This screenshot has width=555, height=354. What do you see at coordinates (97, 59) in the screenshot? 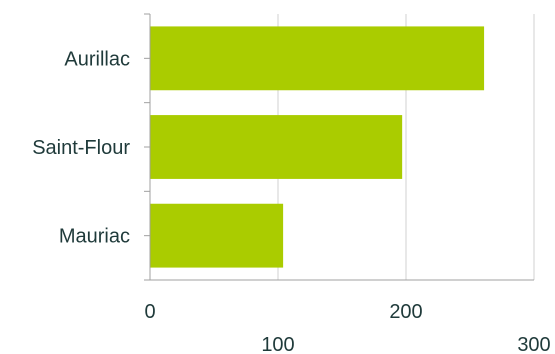
I see `category-label-aurillac: Aurillac` at bounding box center [97, 59].